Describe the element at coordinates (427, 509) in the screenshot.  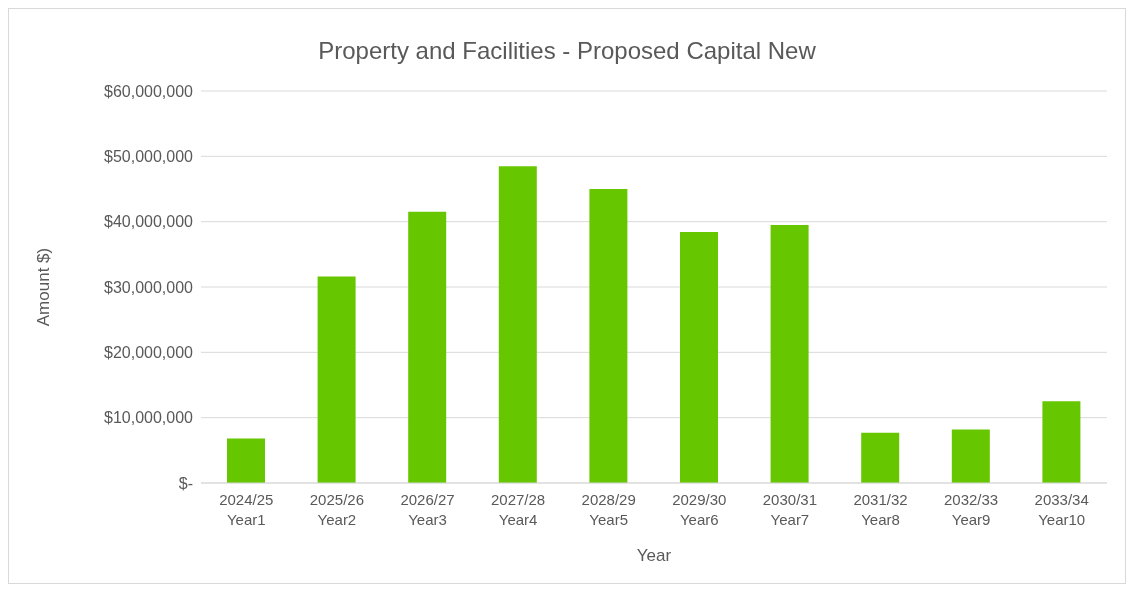
I see `x-tick-label: 2026/27 Year3` at that location.